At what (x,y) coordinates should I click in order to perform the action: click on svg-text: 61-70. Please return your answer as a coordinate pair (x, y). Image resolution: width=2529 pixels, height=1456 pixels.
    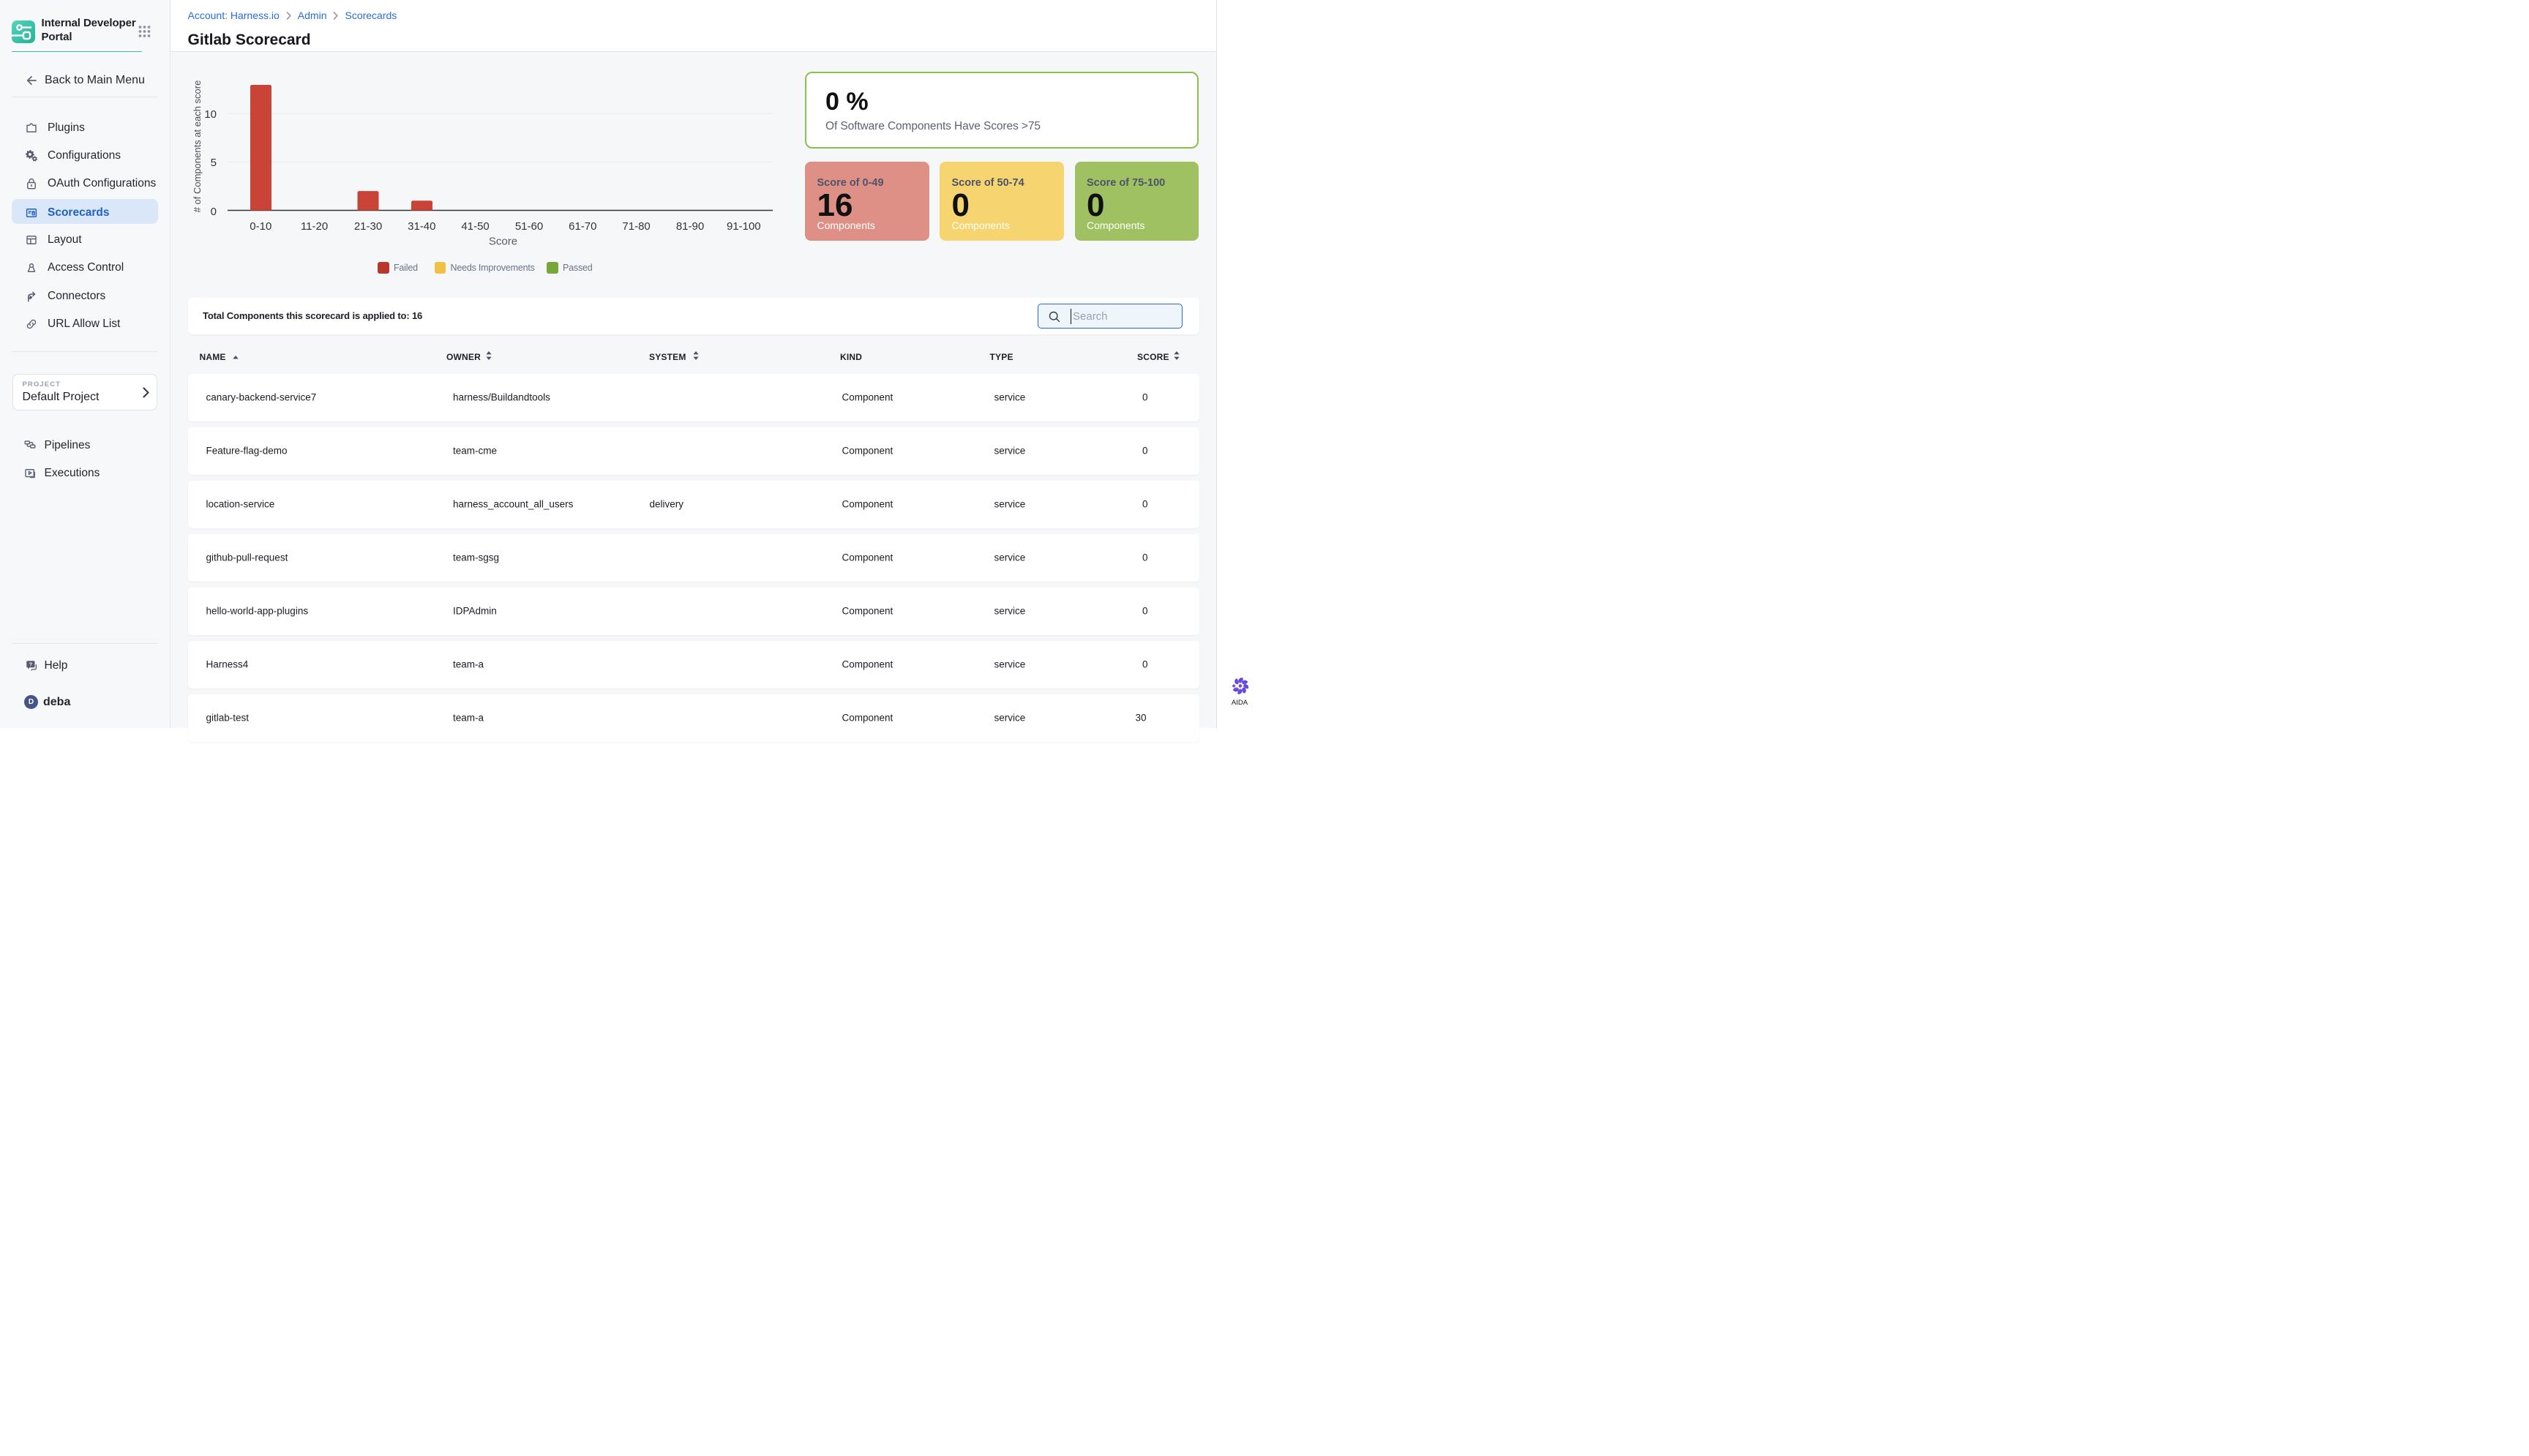
    Looking at the image, I should click on (583, 226).